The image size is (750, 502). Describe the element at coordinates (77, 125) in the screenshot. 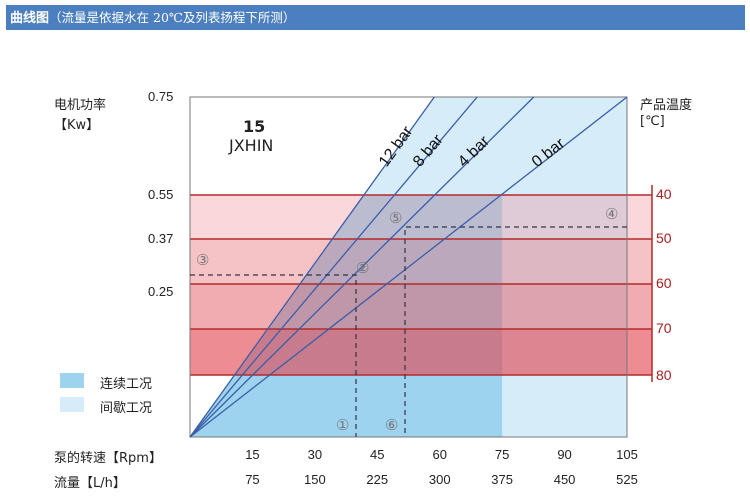

I see `y-left-label-2: 【Kw】` at that location.